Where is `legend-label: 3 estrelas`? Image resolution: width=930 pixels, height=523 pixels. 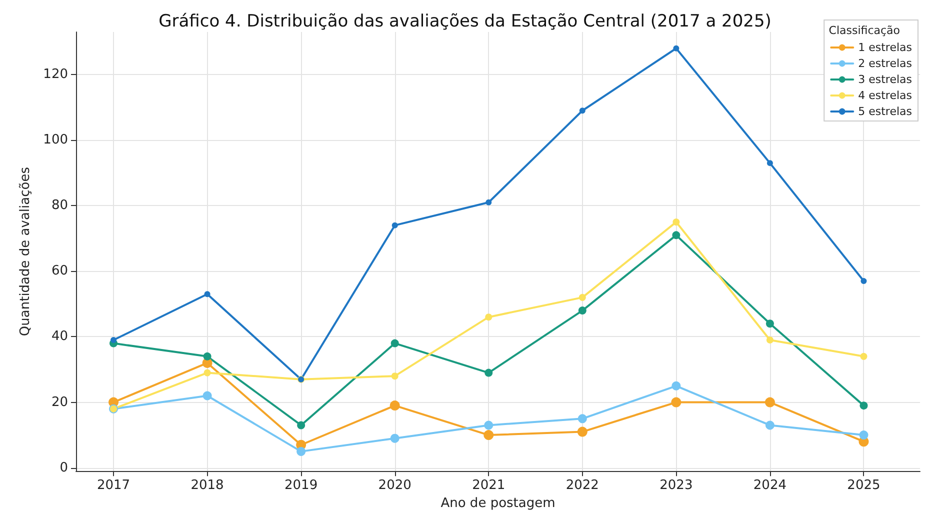
legend-label: 3 estrelas is located at coordinates (885, 79).